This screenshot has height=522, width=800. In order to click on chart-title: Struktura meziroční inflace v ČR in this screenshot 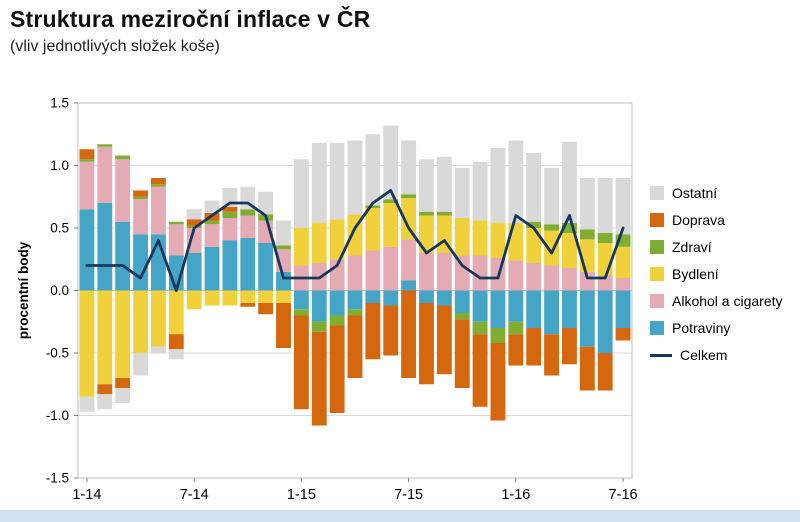, I will do `click(190, 19)`.